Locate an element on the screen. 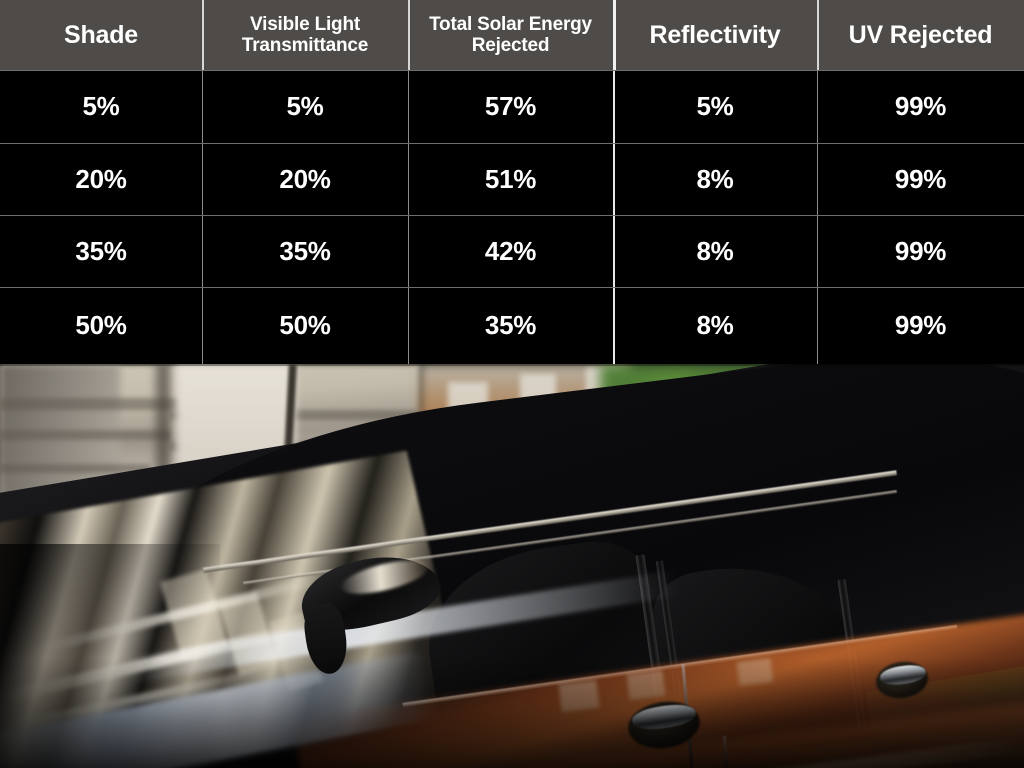  column-header-uv-rejected-label: UV Rejected is located at coordinates (920, 35).